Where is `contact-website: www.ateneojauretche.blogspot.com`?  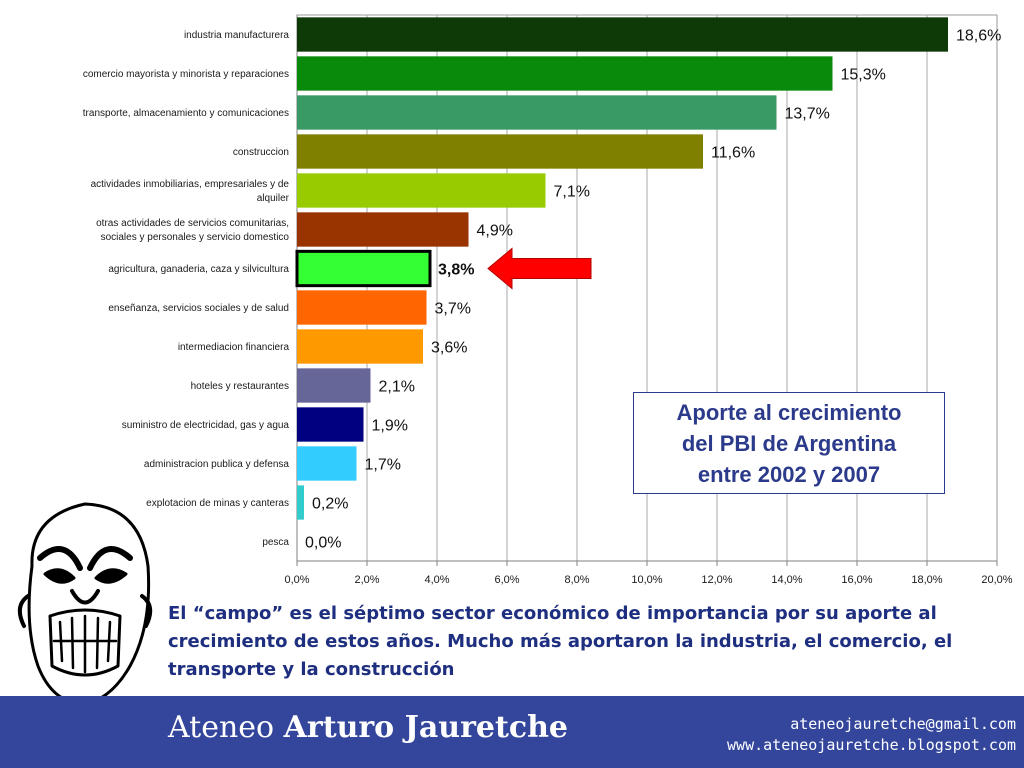 contact-website: www.ateneojauretche.blogspot.com is located at coordinates (871, 745).